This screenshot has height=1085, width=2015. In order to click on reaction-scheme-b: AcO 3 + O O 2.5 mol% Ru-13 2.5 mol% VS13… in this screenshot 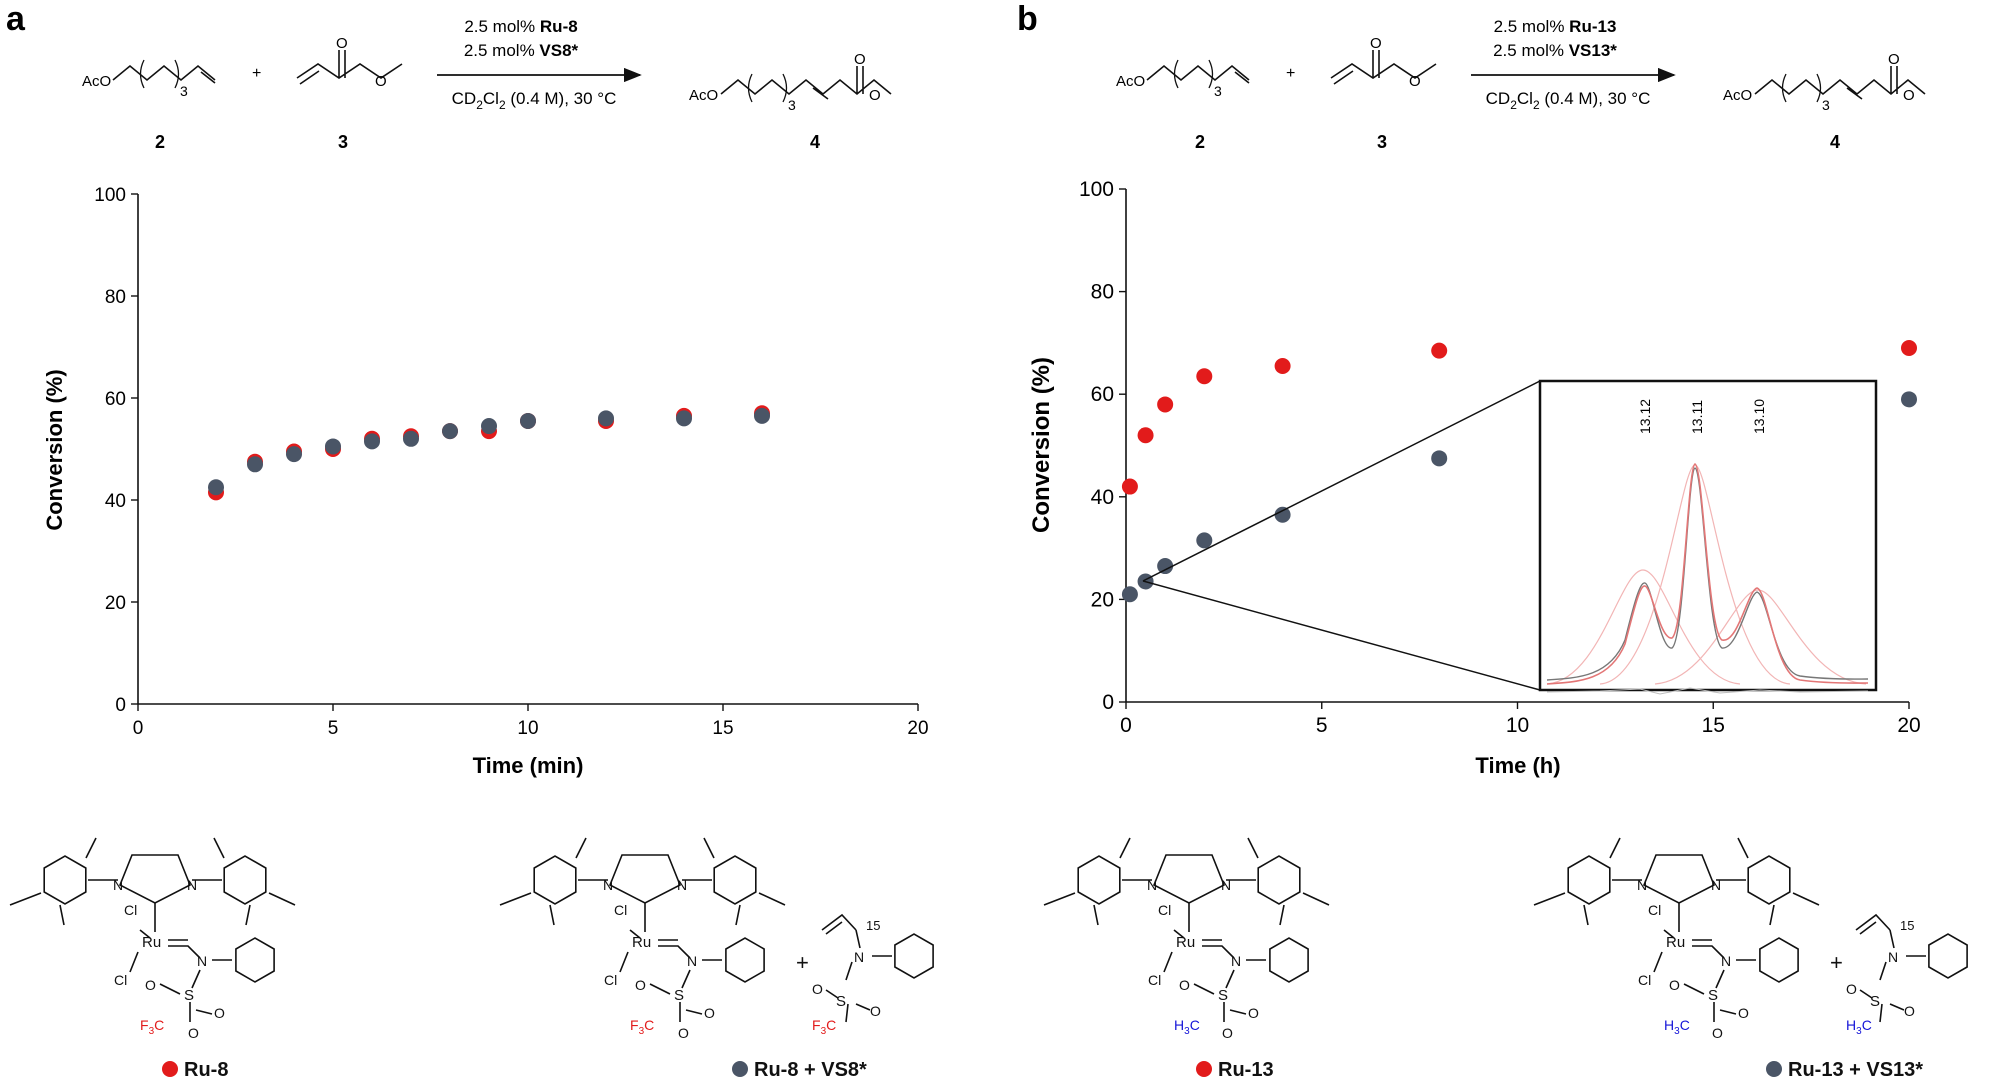, I will do `click(1521, 84)`.